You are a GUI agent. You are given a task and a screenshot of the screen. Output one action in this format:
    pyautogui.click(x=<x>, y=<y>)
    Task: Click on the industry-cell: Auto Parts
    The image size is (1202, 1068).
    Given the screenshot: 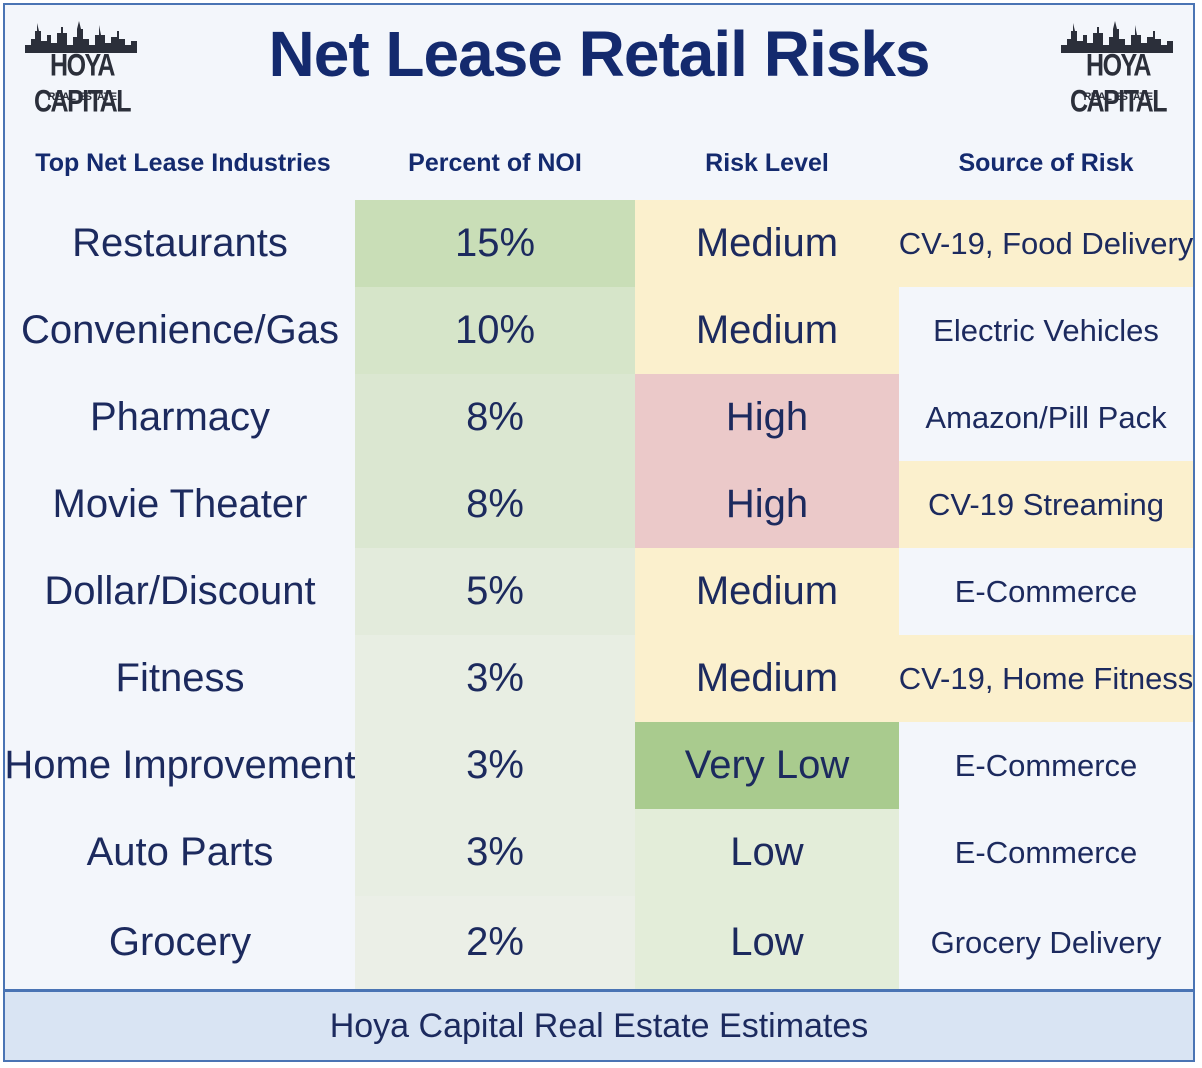 What is the action you would take?
    pyautogui.click(x=180, y=852)
    